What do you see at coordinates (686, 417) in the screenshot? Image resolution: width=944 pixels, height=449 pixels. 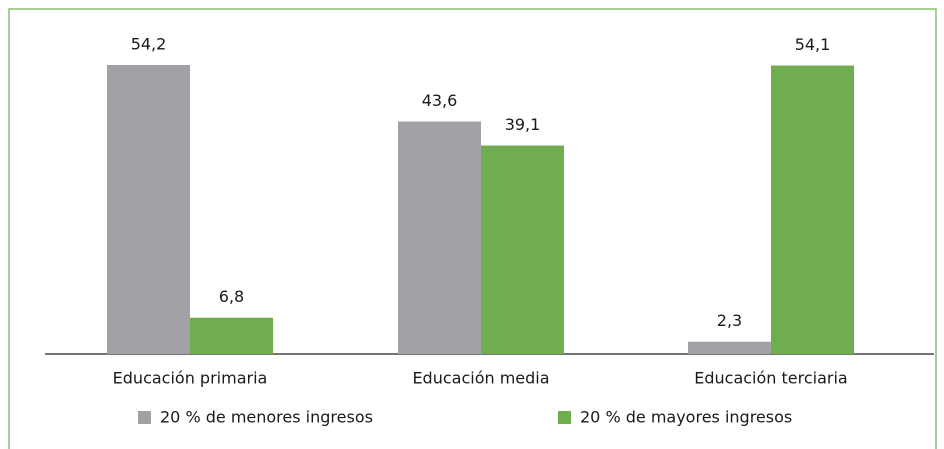 I see `legend-label: 20 % de mayores ingresos` at bounding box center [686, 417].